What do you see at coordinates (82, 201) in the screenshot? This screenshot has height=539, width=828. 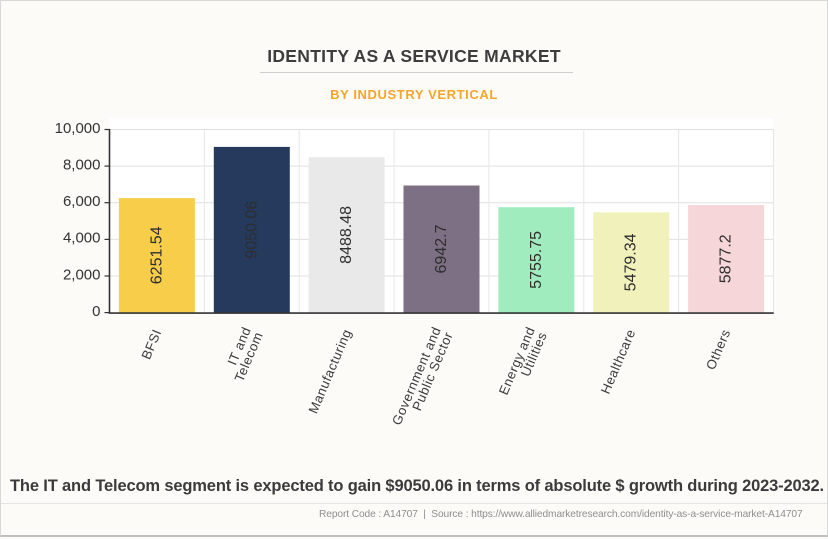 I see `svg-text: 6,000` at bounding box center [82, 201].